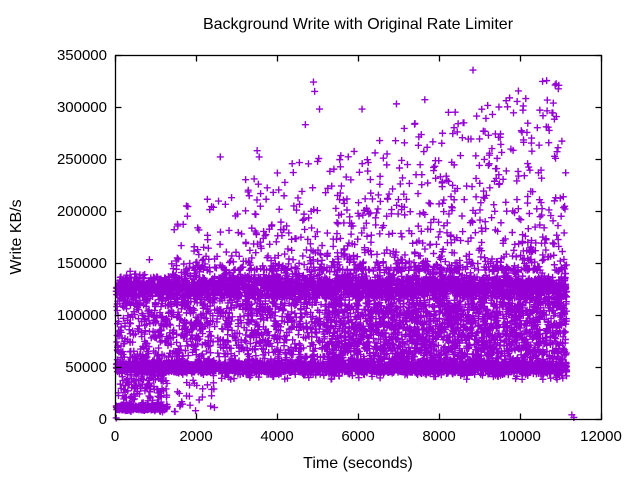 The height and width of the screenshot is (480, 640). What do you see at coordinates (86, 367) in the screenshot?
I see `y-tick-label: 50000` at bounding box center [86, 367].